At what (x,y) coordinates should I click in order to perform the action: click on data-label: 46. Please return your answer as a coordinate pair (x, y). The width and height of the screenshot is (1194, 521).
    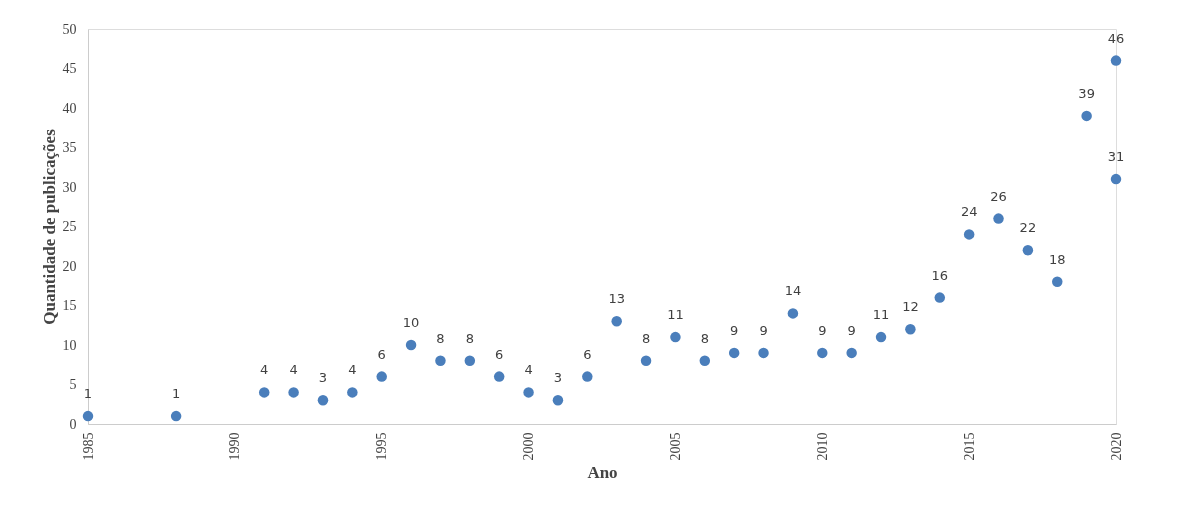
    Looking at the image, I should click on (1116, 38).